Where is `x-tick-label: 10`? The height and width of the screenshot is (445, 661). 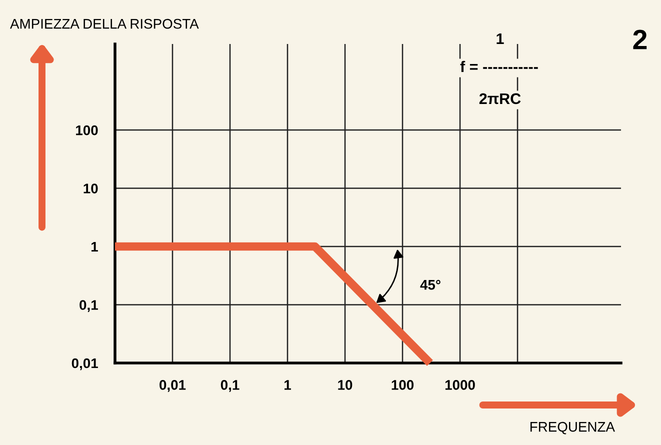
x-tick-label: 10 is located at coordinates (345, 385).